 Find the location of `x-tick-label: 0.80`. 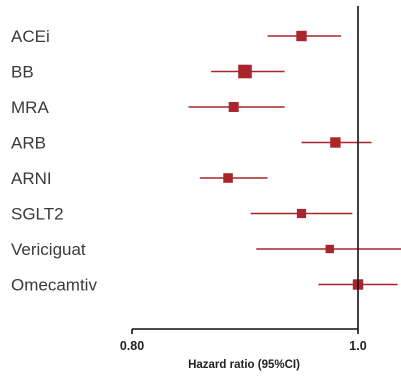

x-tick-label: 0.80 is located at coordinates (132, 346).